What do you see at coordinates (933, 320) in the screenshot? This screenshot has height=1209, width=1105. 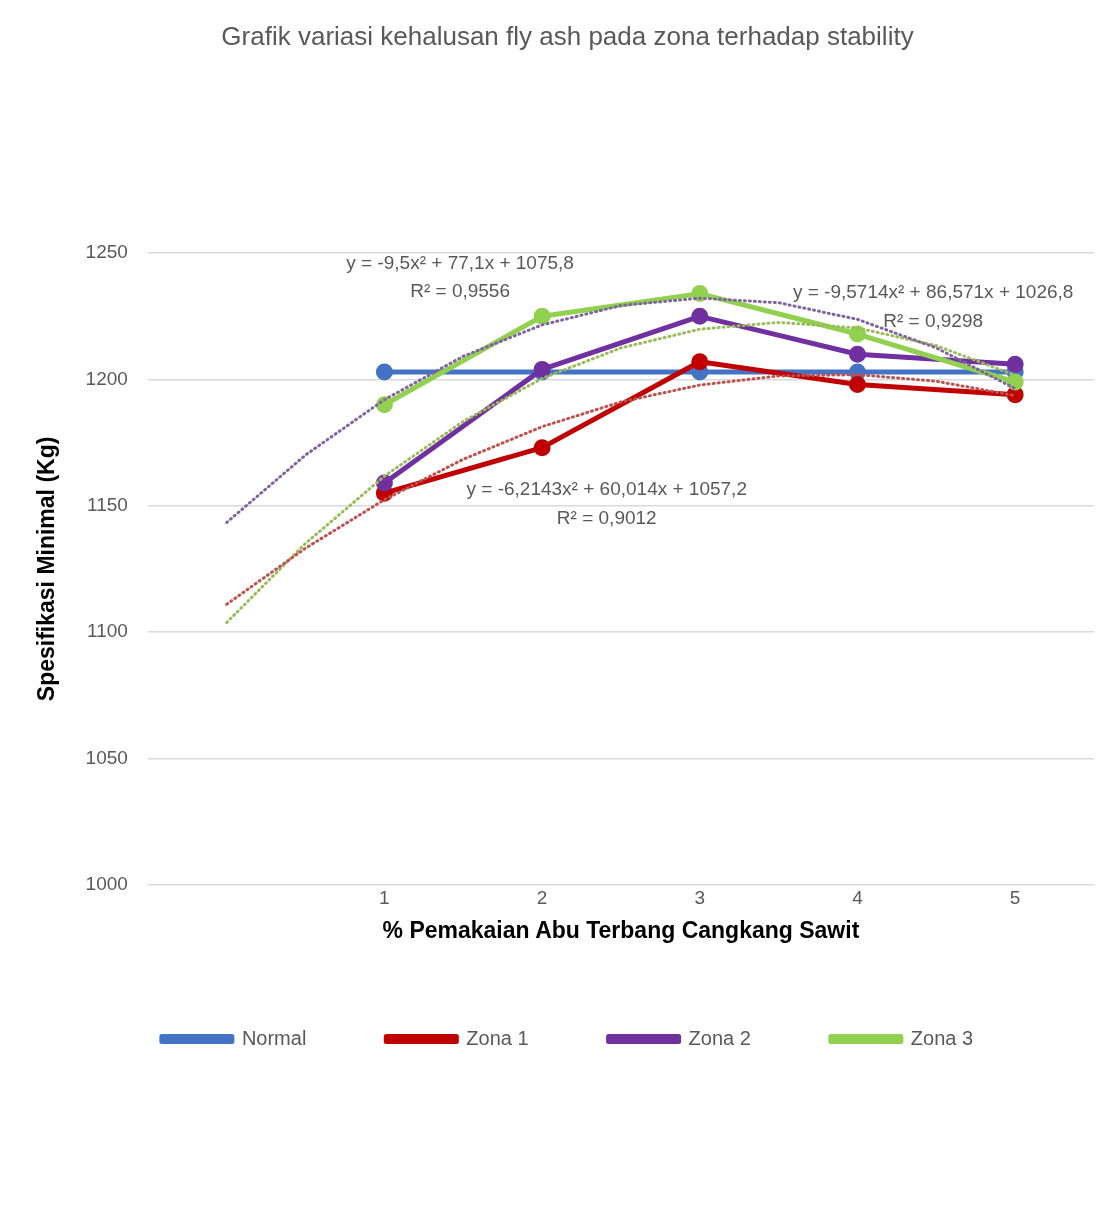 I see `annotation: R² = 0,9298` at bounding box center [933, 320].